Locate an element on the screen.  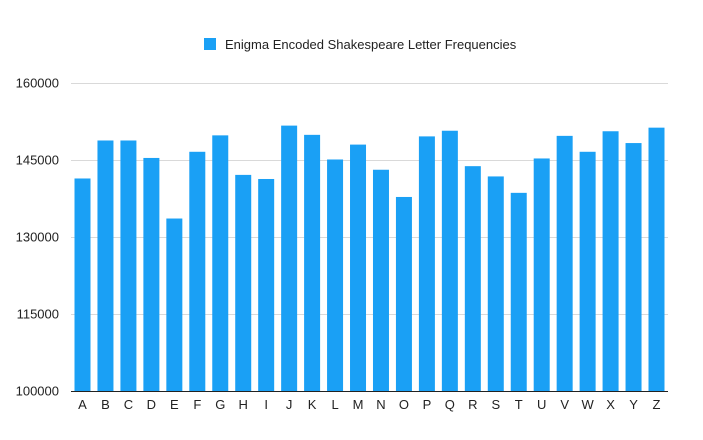
bar-c is located at coordinates (128, 265).